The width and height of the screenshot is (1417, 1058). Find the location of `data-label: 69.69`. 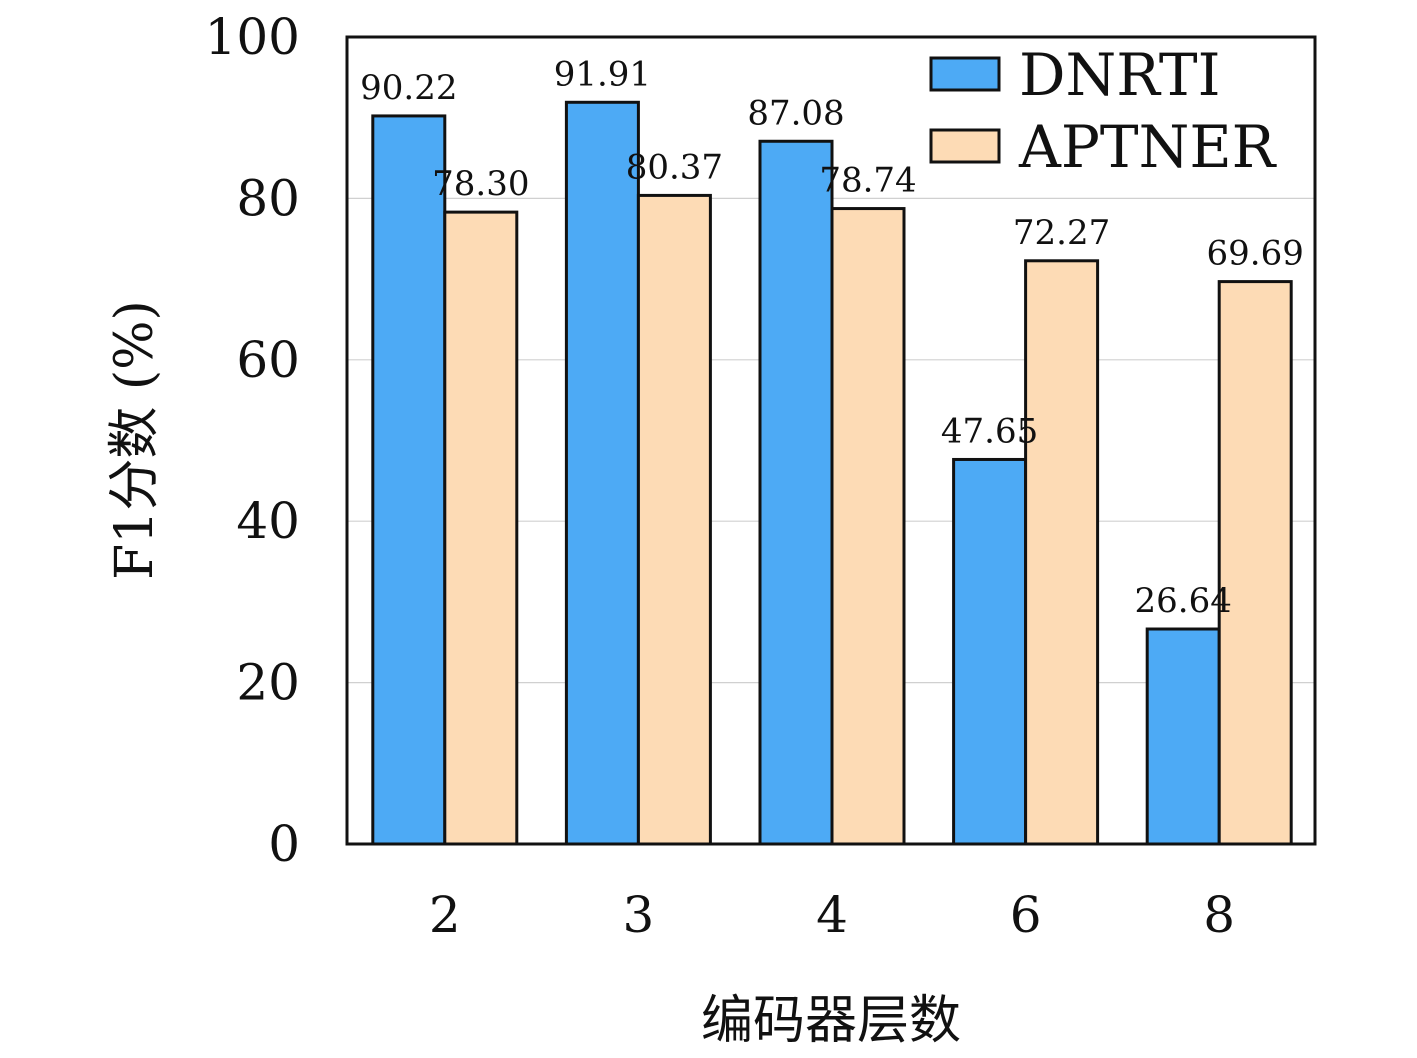

data-label: 69.69 is located at coordinates (1255, 254).